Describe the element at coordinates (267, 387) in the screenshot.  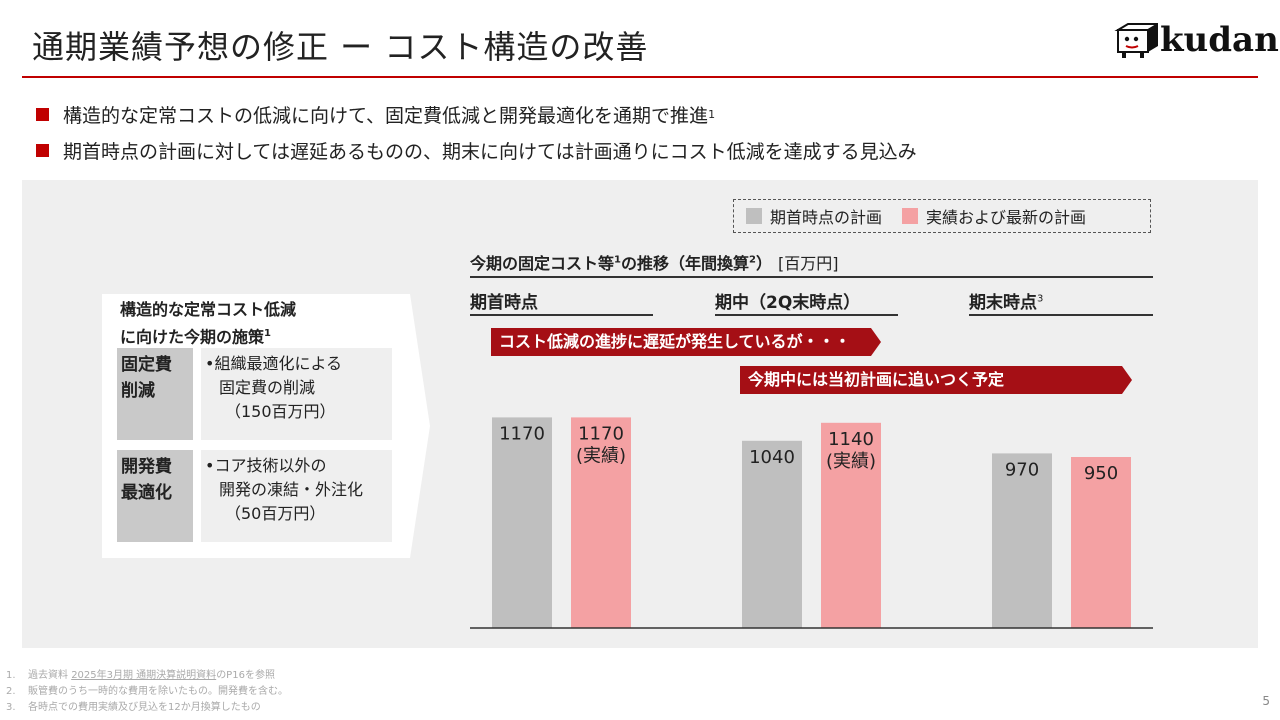
I see `measure-line2: 固定費の削減` at that location.